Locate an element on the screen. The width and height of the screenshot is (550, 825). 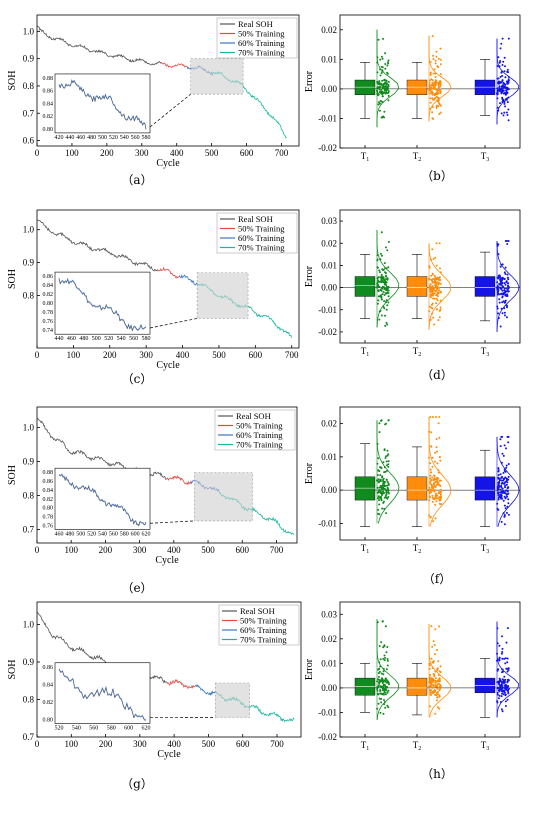
inset-x-tick-label: 440 is located at coordinates (59, 339).